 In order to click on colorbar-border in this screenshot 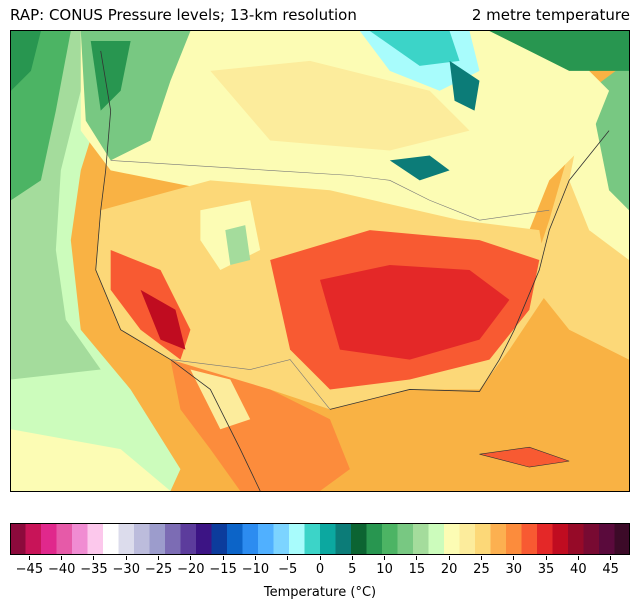, I will do `click(320, 539)`.